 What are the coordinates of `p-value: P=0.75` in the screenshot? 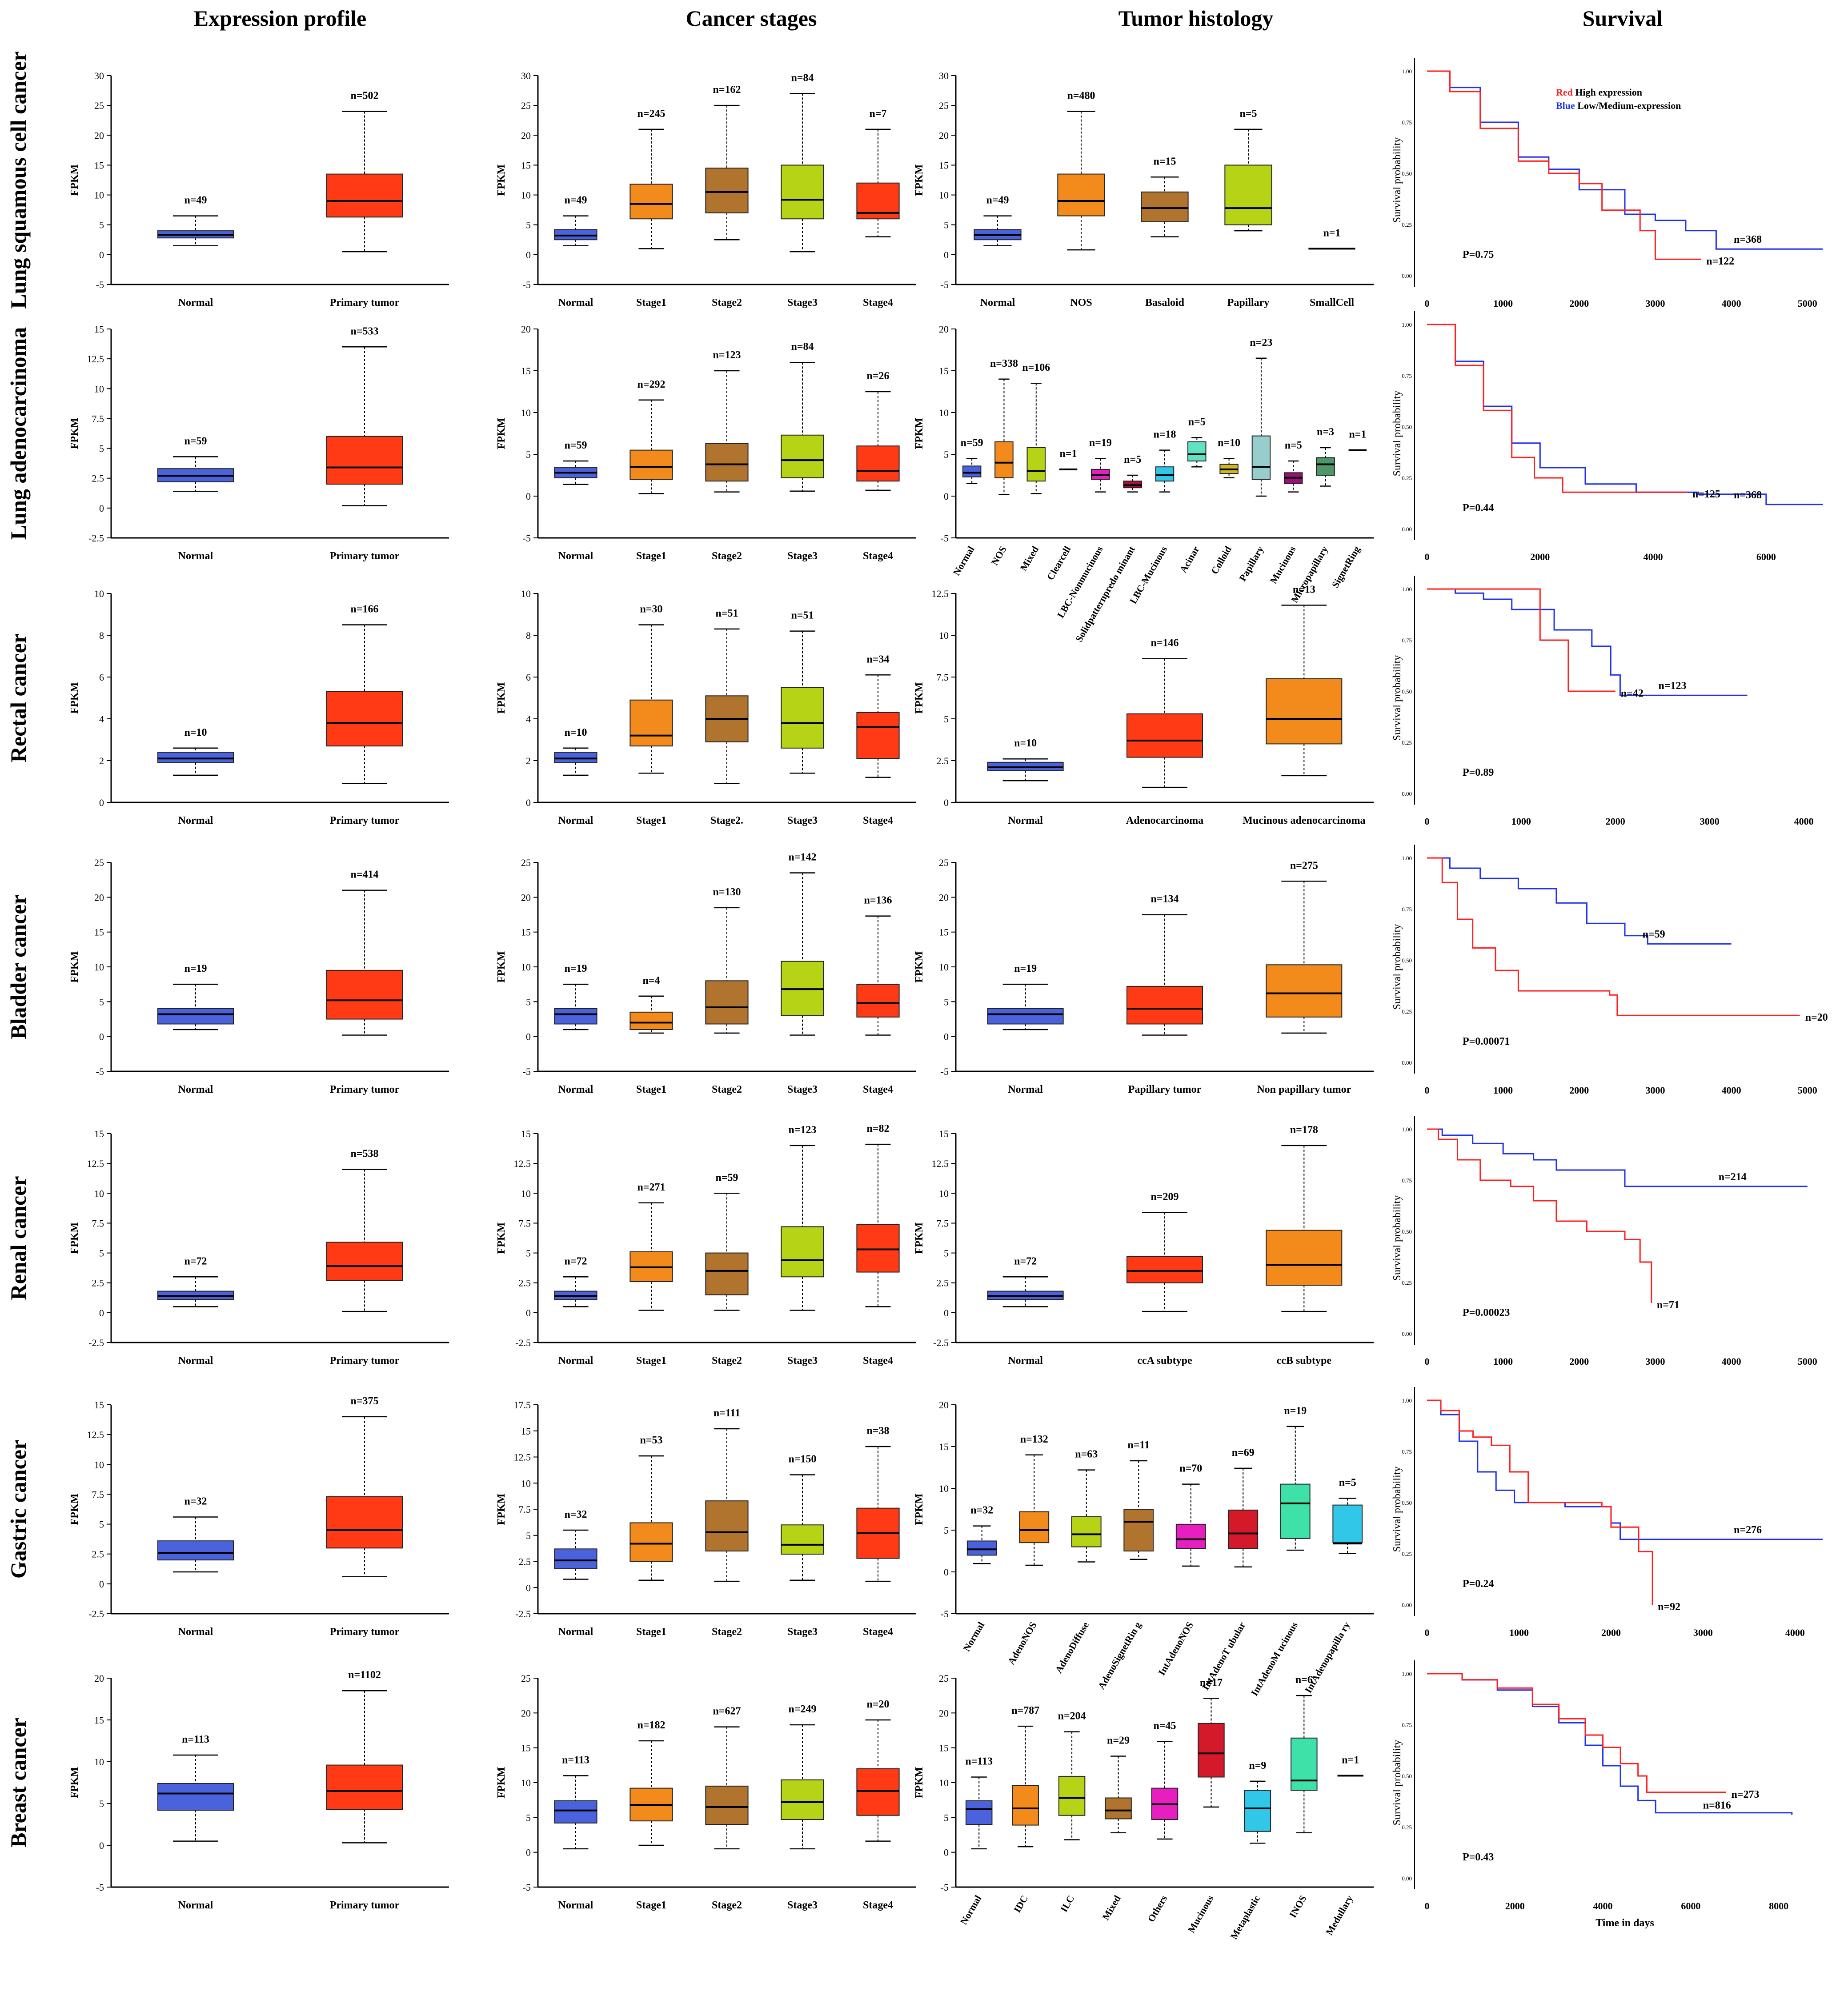 It's located at (1478, 255).